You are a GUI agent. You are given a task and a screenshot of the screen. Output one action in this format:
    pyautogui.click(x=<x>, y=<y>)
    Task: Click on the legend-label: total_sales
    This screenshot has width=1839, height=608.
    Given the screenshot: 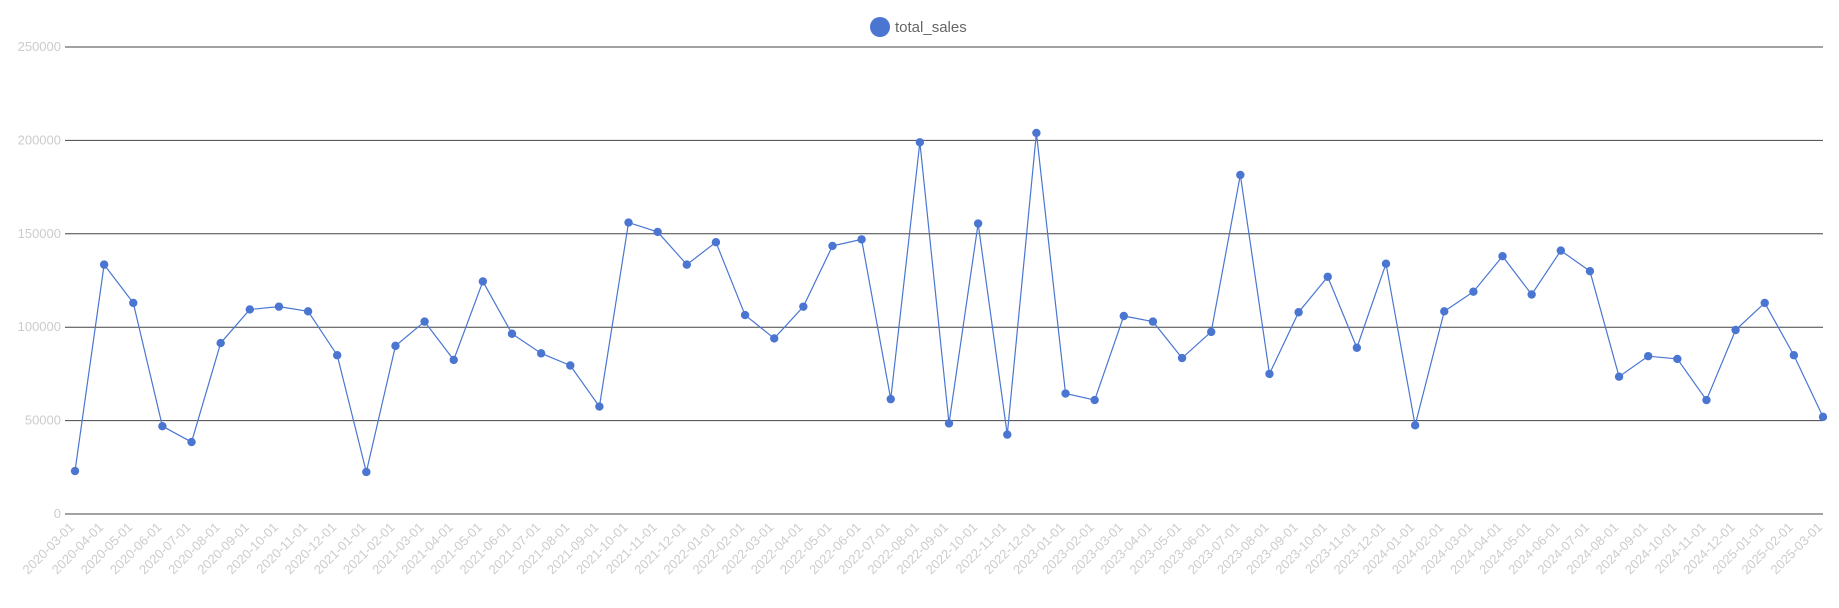 What is the action you would take?
    pyautogui.click(x=931, y=27)
    